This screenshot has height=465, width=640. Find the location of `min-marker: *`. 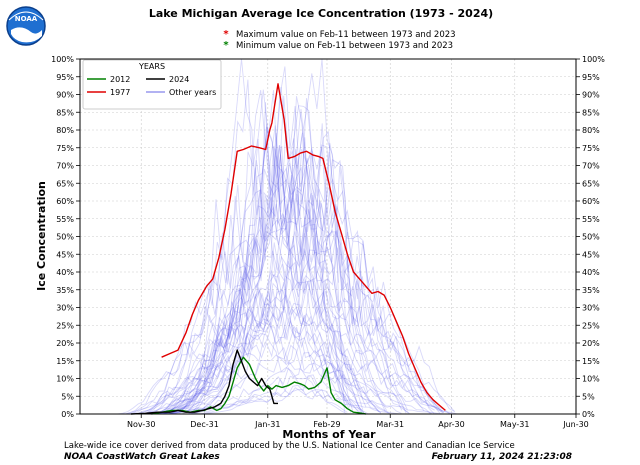

min-marker: * is located at coordinates (226, 45).